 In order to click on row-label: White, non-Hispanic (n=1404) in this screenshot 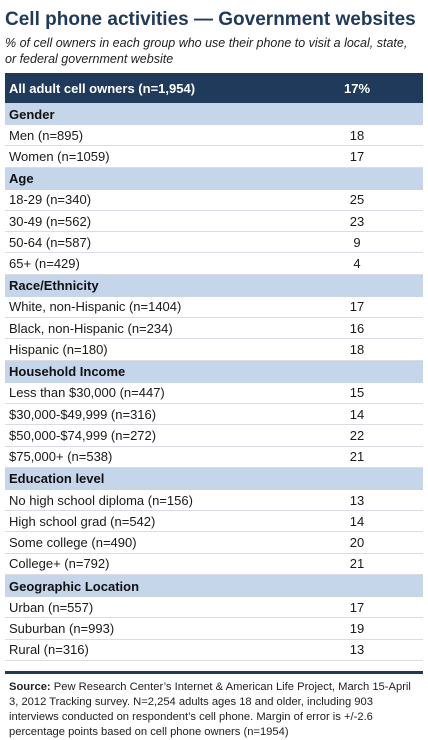, I will do `click(95, 307)`.